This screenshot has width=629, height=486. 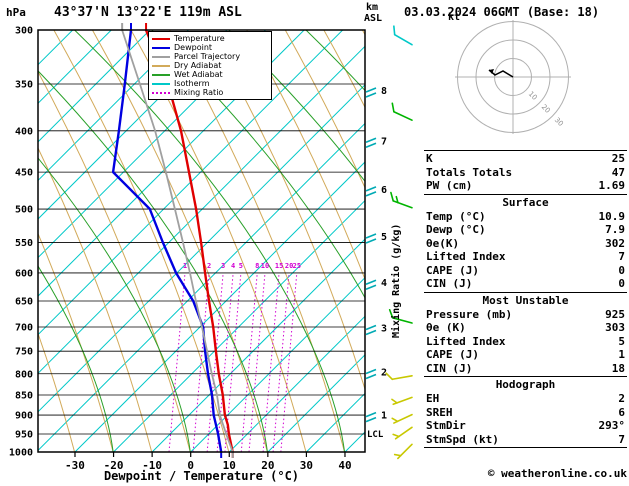 I want to click on hodograph-trace-arrowhead, so click(x=491, y=71).